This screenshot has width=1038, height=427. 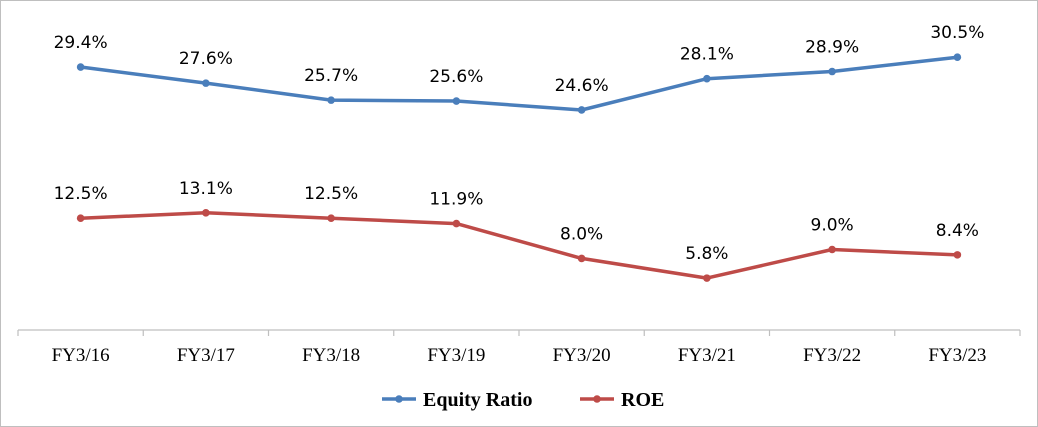 What do you see at coordinates (456, 77) in the screenshot?
I see `data-label-equity-ratio: 25.6%` at bounding box center [456, 77].